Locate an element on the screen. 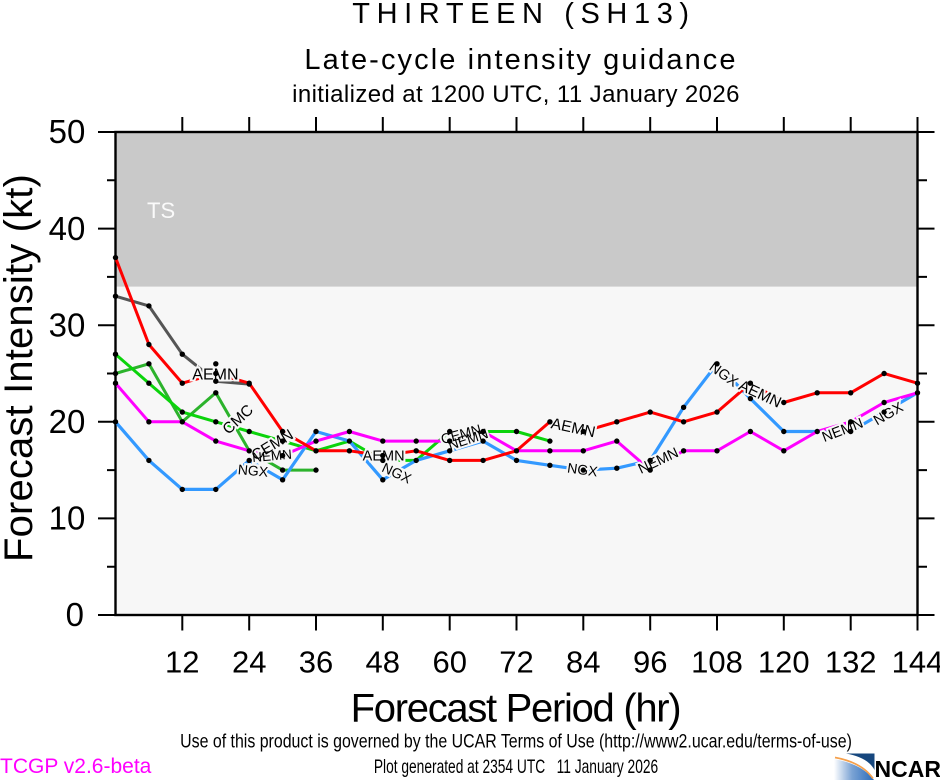  svg-text:initialized at 1200 UTC, 11 Ja: initialized at 1200 UTC, 11 January 2026 is located at coordinates (516, 94).